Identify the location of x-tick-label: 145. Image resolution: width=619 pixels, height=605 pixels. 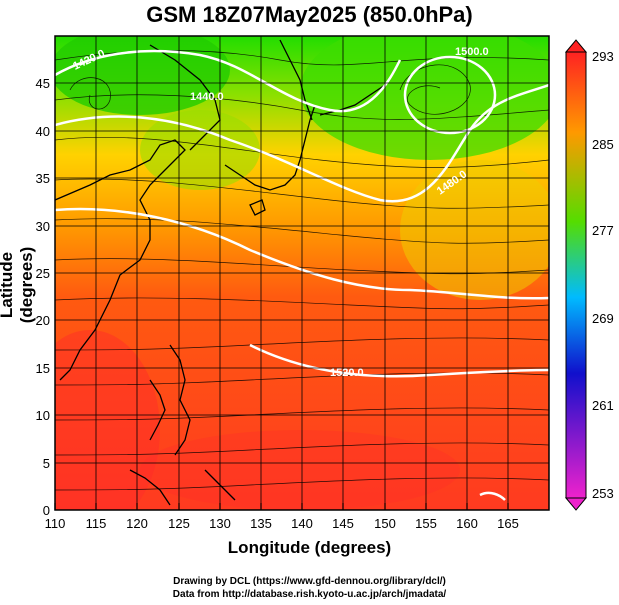
(343, 523).